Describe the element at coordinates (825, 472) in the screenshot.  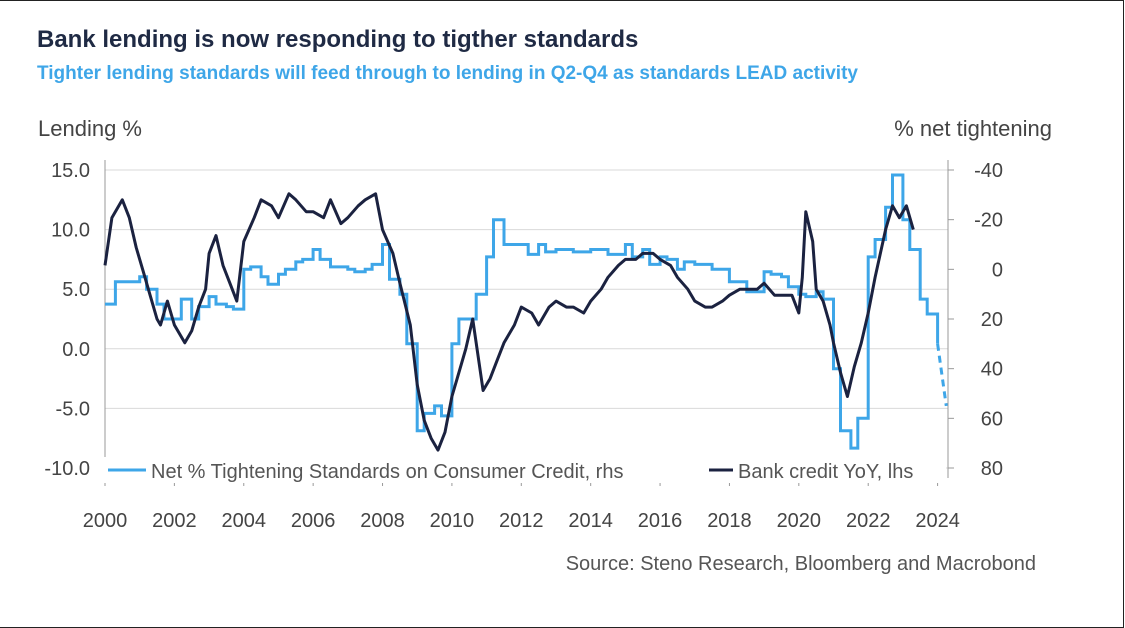
I see `legend-label-credit: Bank credit YoY, lhs` at that location.